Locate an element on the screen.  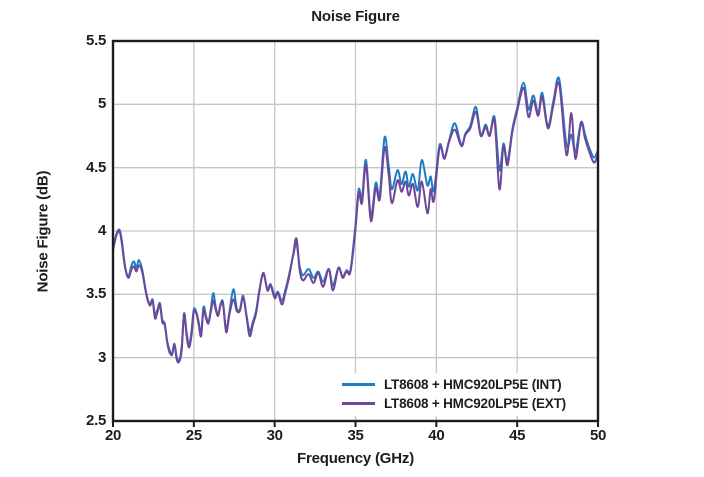
x-tick-label-45: 45 is located at coordinates (517, 435).